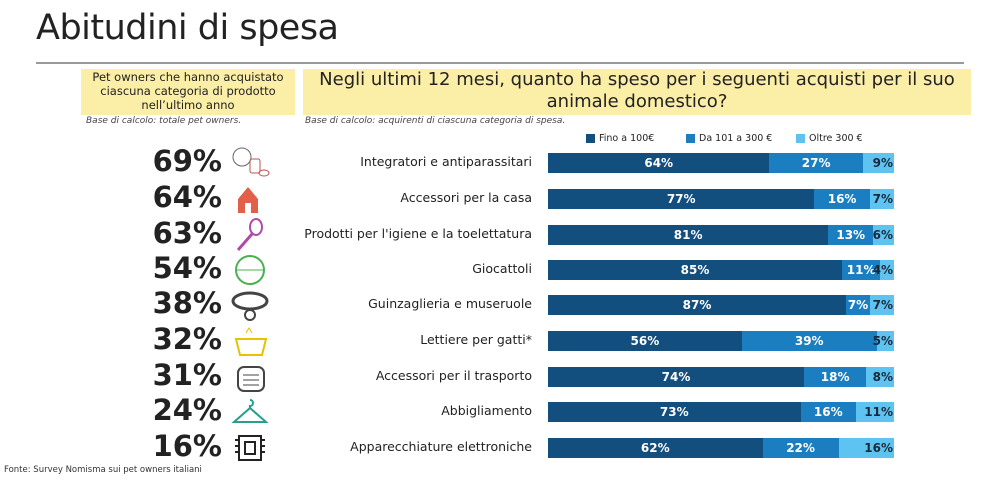 This screenshot has width=1000, height=483. What do you see at coordinates (486, 410) in the screenshot?
I see `category-label: Abbigliamento` at bounding box center [486, 410].